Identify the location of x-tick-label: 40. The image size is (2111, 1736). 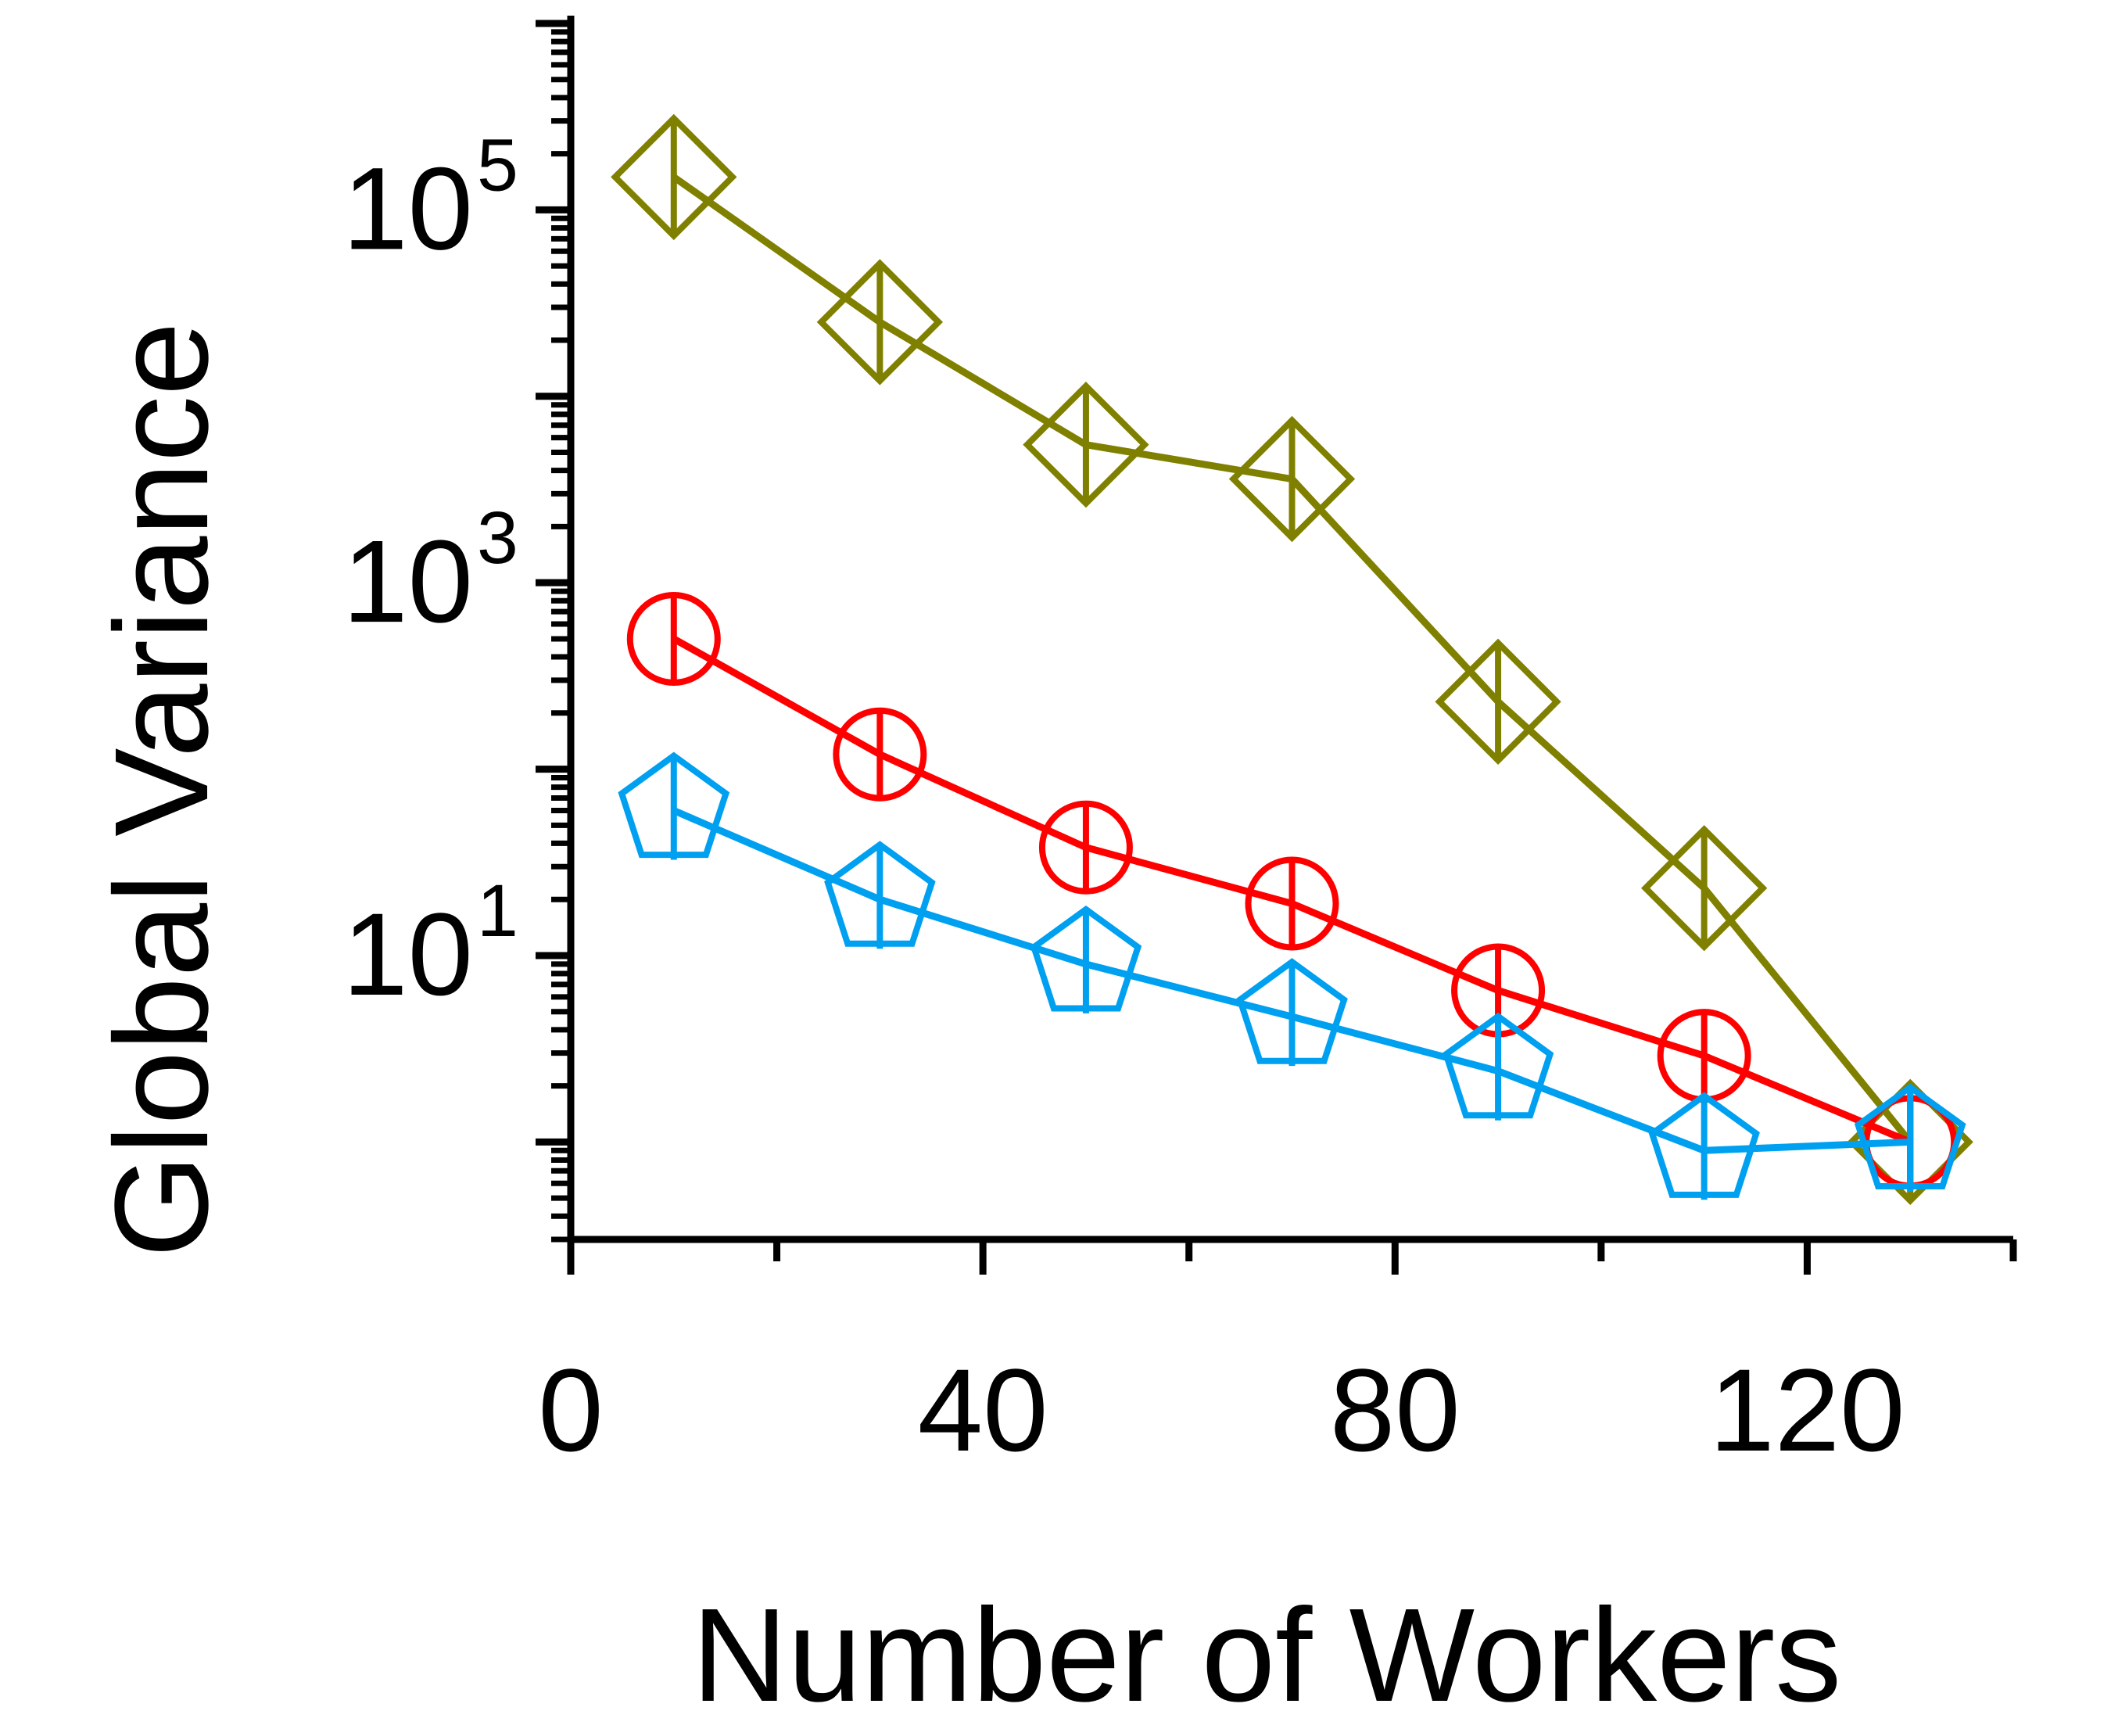
(983, 1410).